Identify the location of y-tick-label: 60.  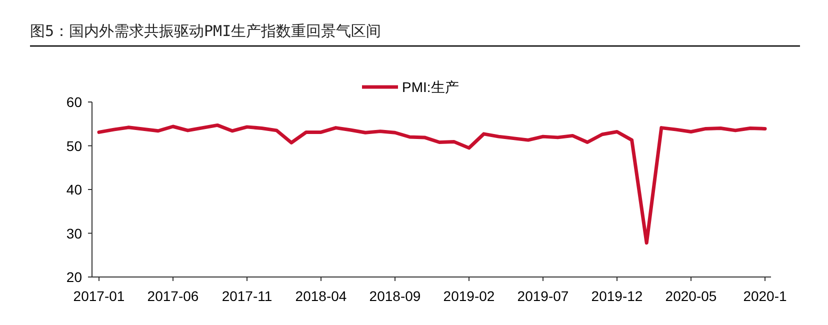
(74, 102).